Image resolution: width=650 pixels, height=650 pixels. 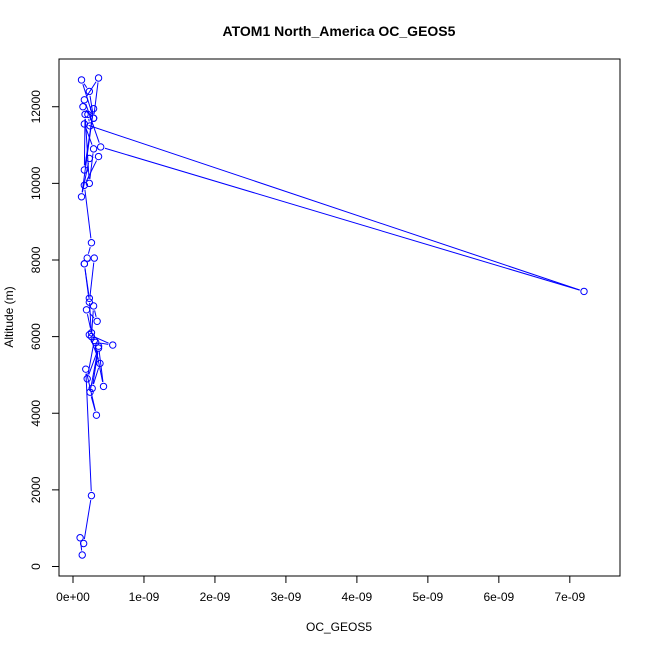 I want to click on x-axis: 0e+00 1e-09 2e-09 3e-09 4e-09 5e-09 6e-09 7e-09, so click(x=320, y=589).